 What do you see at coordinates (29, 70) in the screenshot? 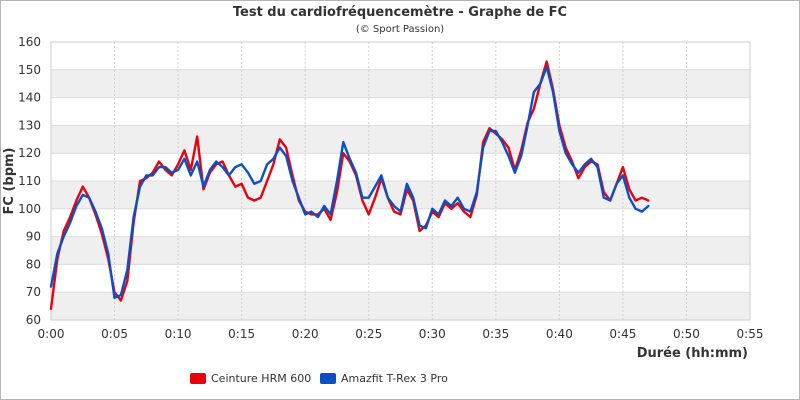
I see `y-tick-label: 150` at bounding box center [29, 70].